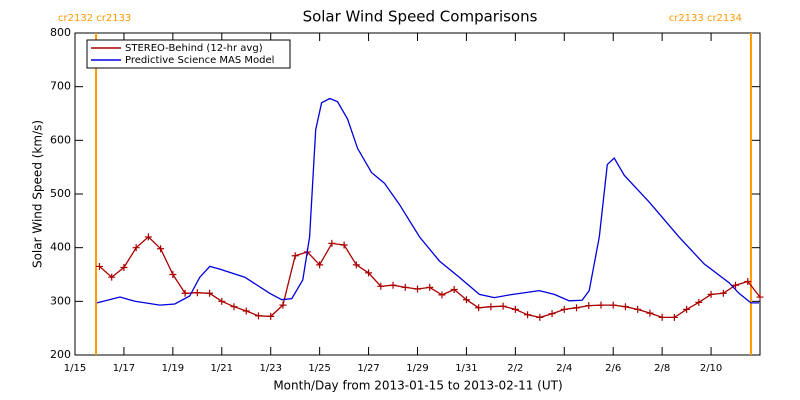  I want to click on x-tick-label: 1/25, so click(319, 368).